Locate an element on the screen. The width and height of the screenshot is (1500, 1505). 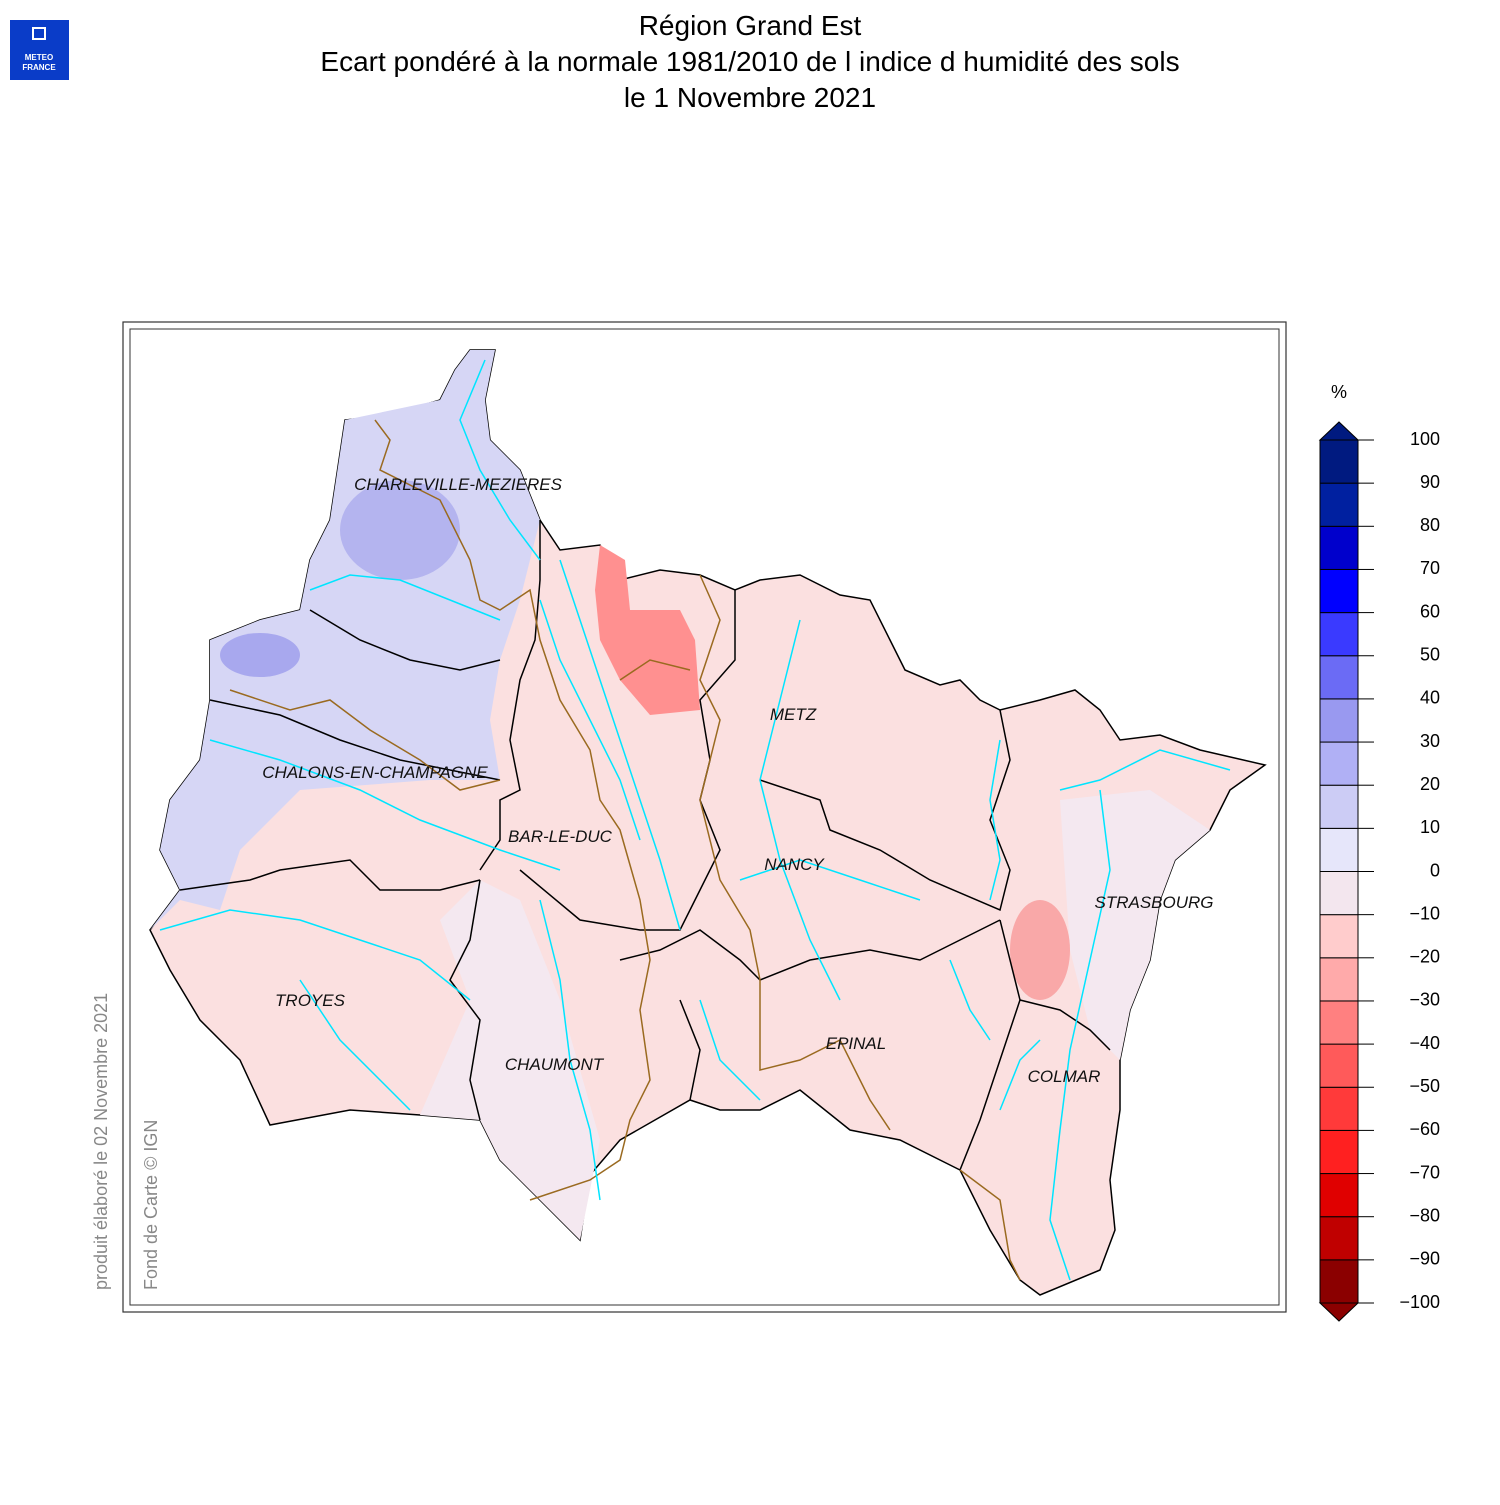
tick-label: 30 is located at coordinates (1430, 741).